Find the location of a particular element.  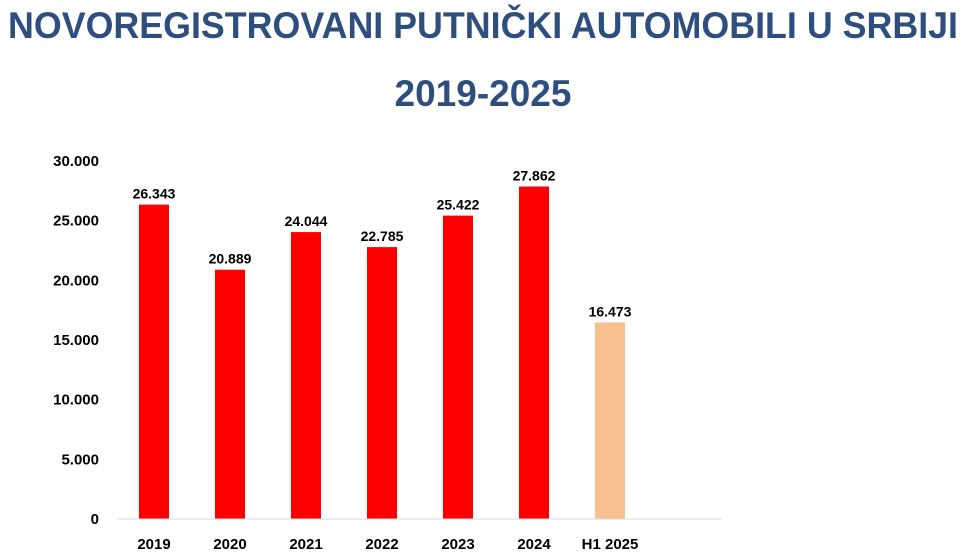

y-tick-label: 30.000 is located at coordinates (76, 161).